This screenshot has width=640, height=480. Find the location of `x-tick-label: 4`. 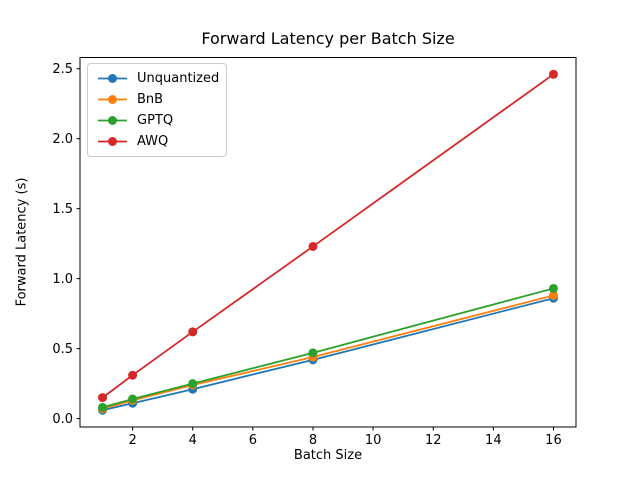

x-tick-label: 4 is located at coordinates (193, 440).